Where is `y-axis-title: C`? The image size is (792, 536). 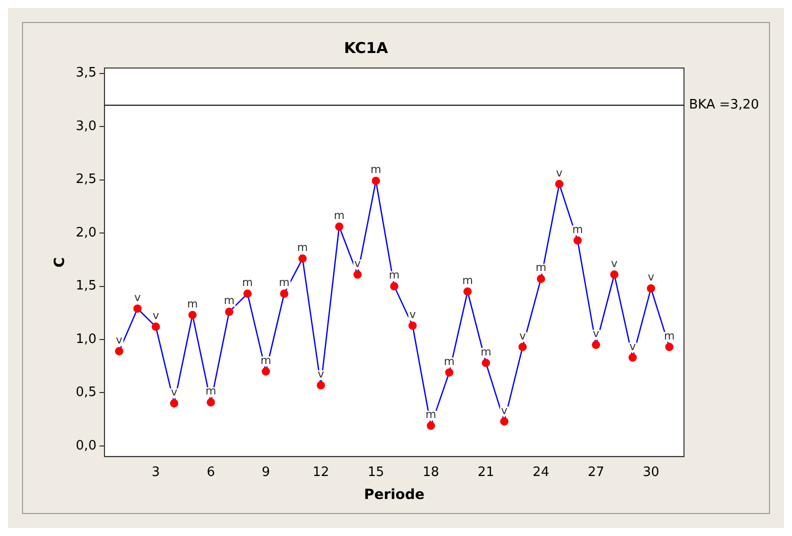
y-axis-title: C is located at coordinates (60, 262).